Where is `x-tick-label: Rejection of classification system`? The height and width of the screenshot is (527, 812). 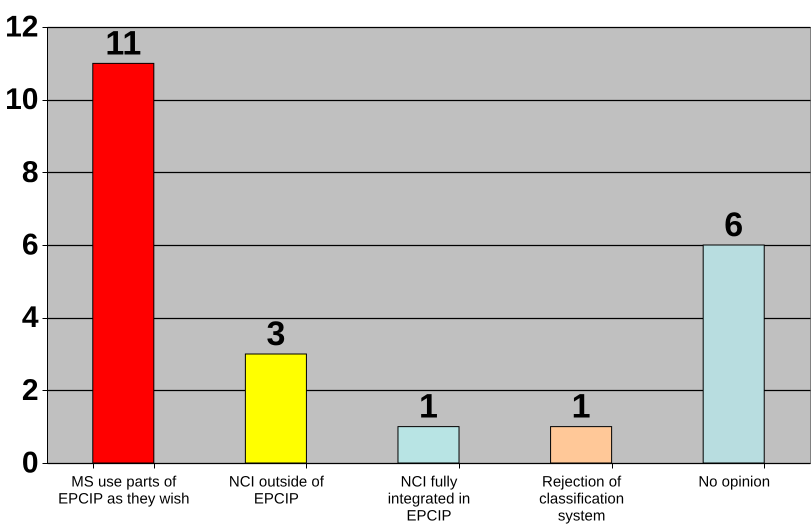
x-tick-label: Rejection of classification system is located at coordinates (581, 499).